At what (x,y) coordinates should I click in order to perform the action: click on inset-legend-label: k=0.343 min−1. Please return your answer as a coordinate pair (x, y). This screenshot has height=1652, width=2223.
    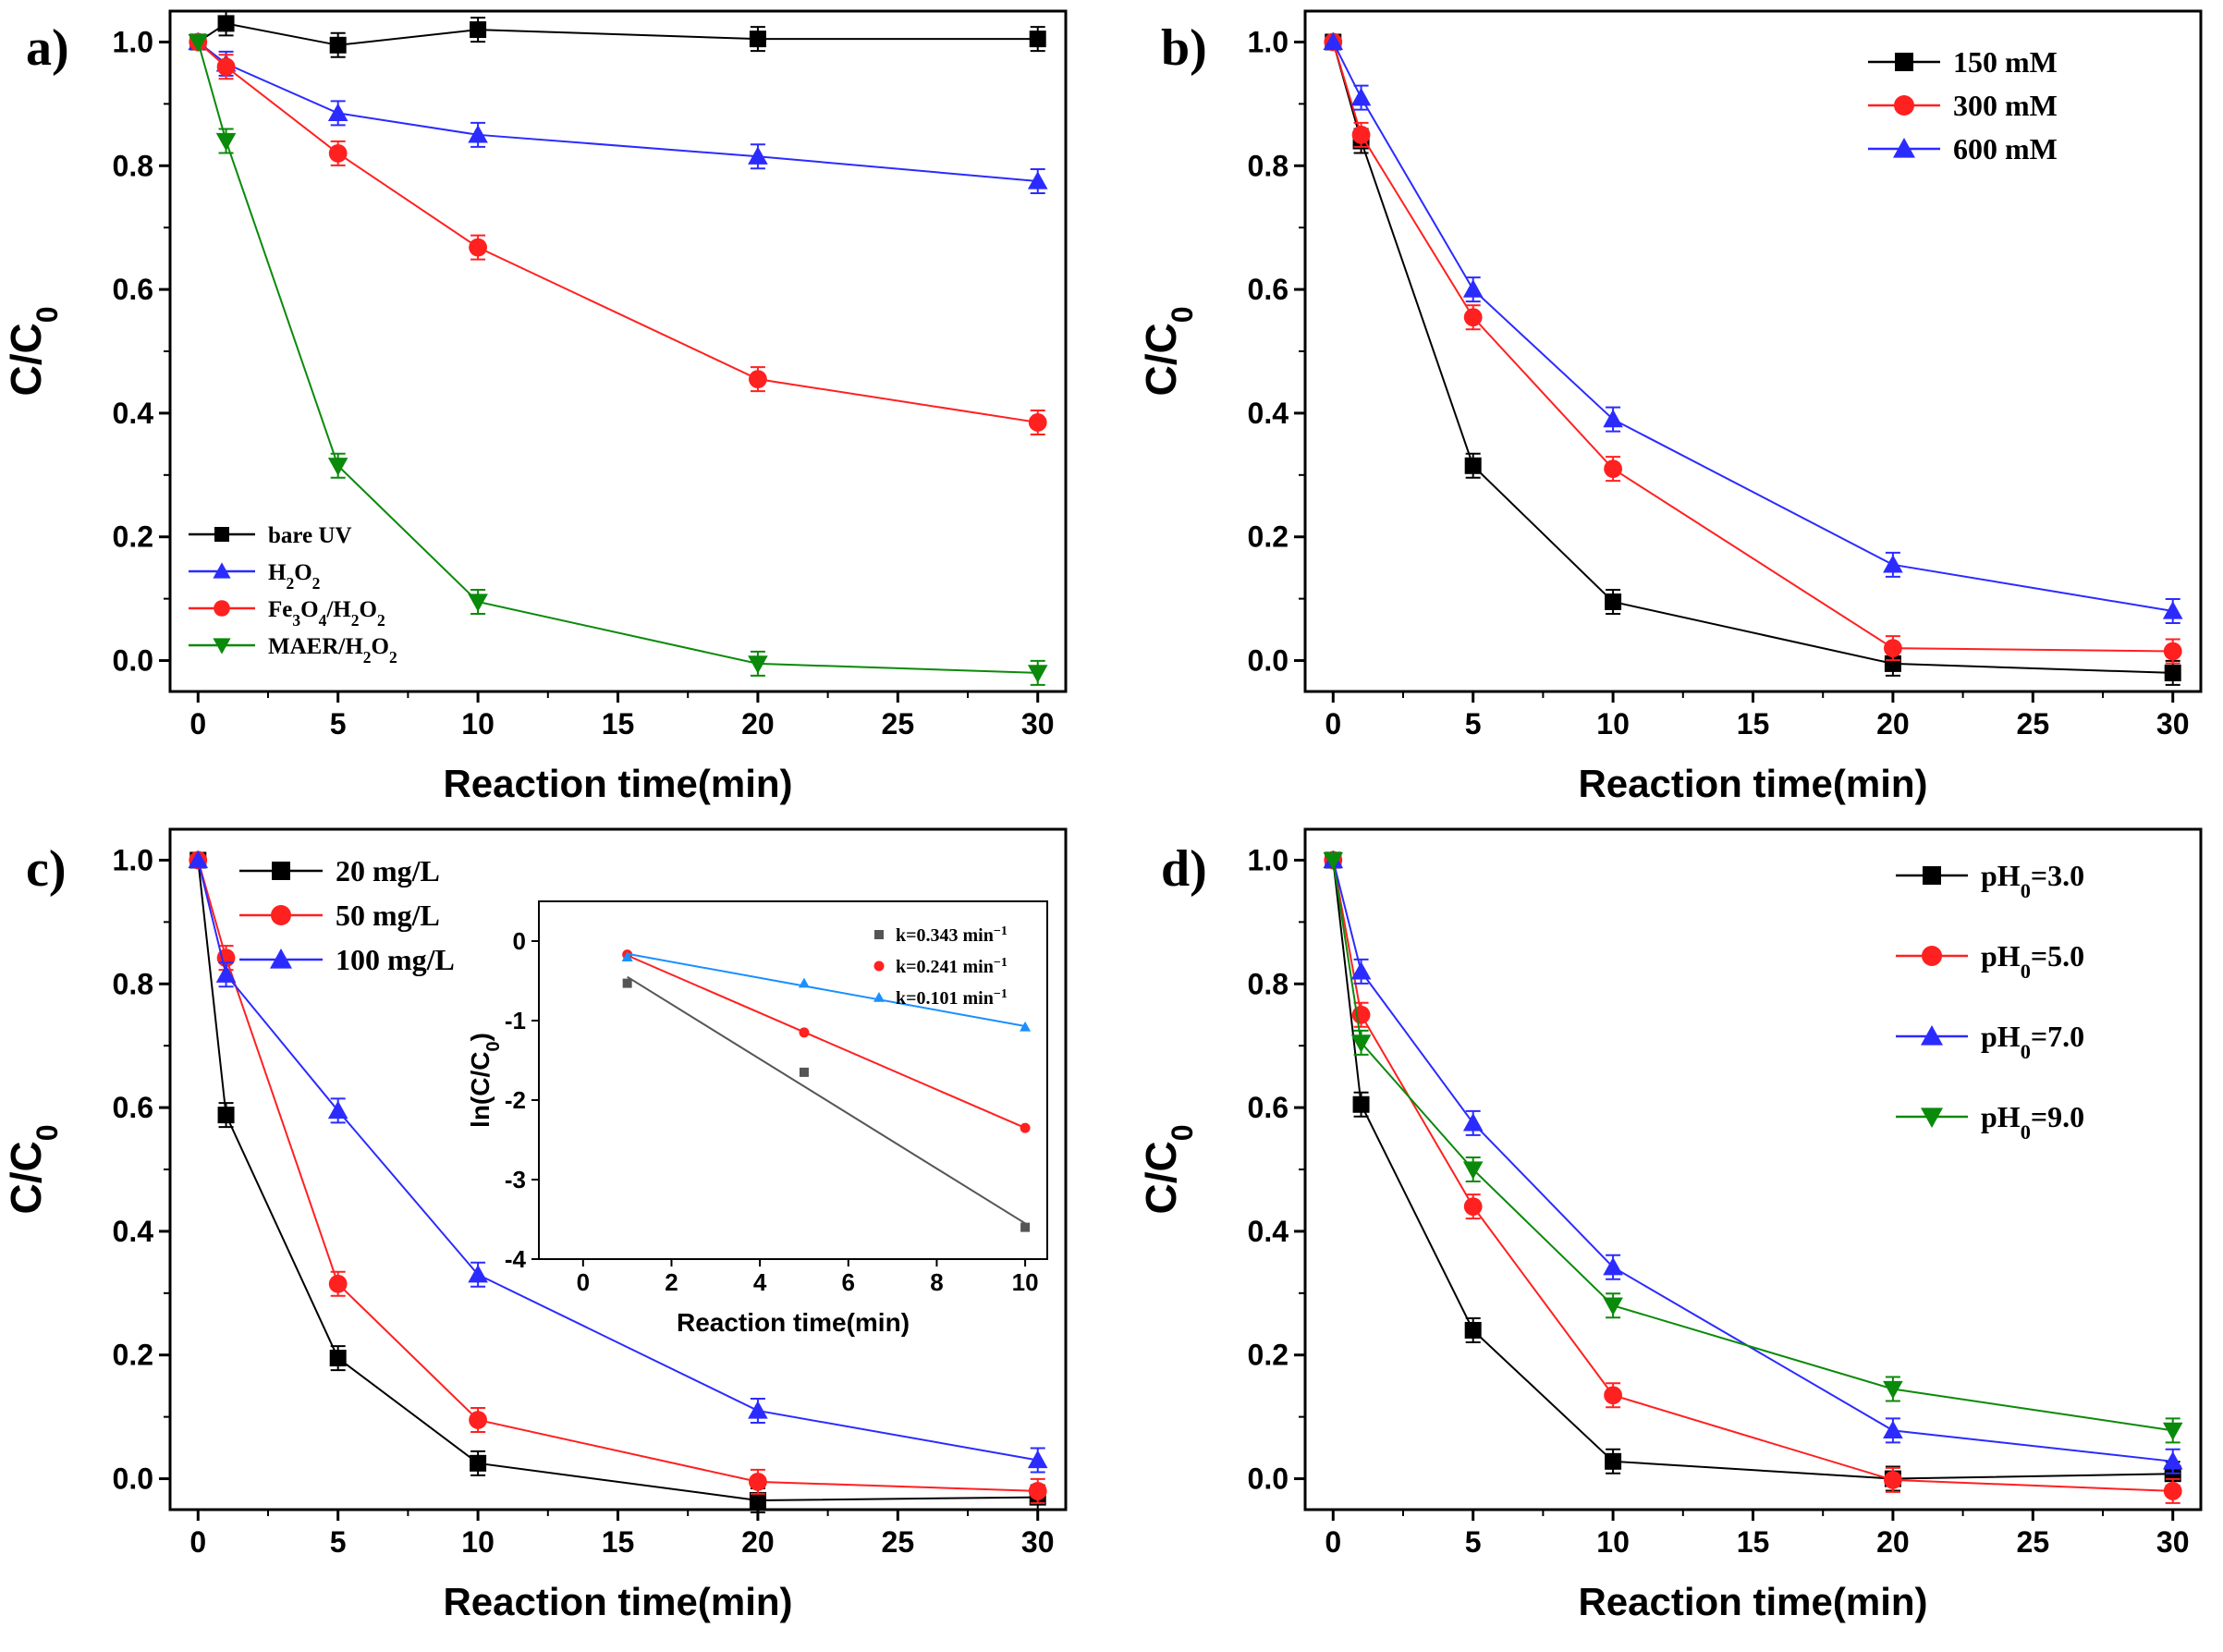
    Looking at the image, I should click on (952, 935).